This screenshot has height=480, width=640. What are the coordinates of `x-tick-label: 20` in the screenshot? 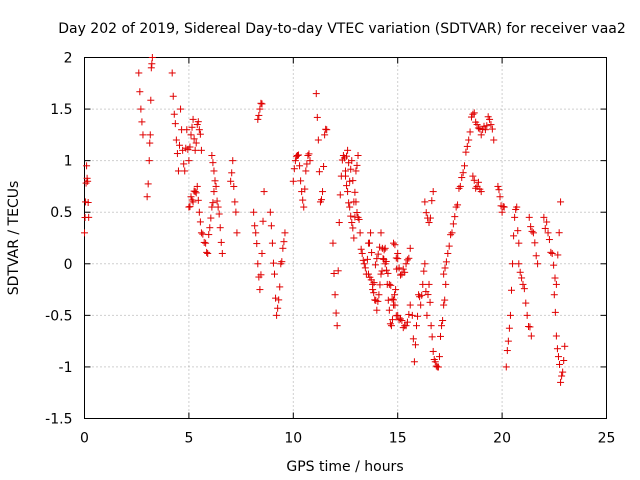 It's located at (502, 439).